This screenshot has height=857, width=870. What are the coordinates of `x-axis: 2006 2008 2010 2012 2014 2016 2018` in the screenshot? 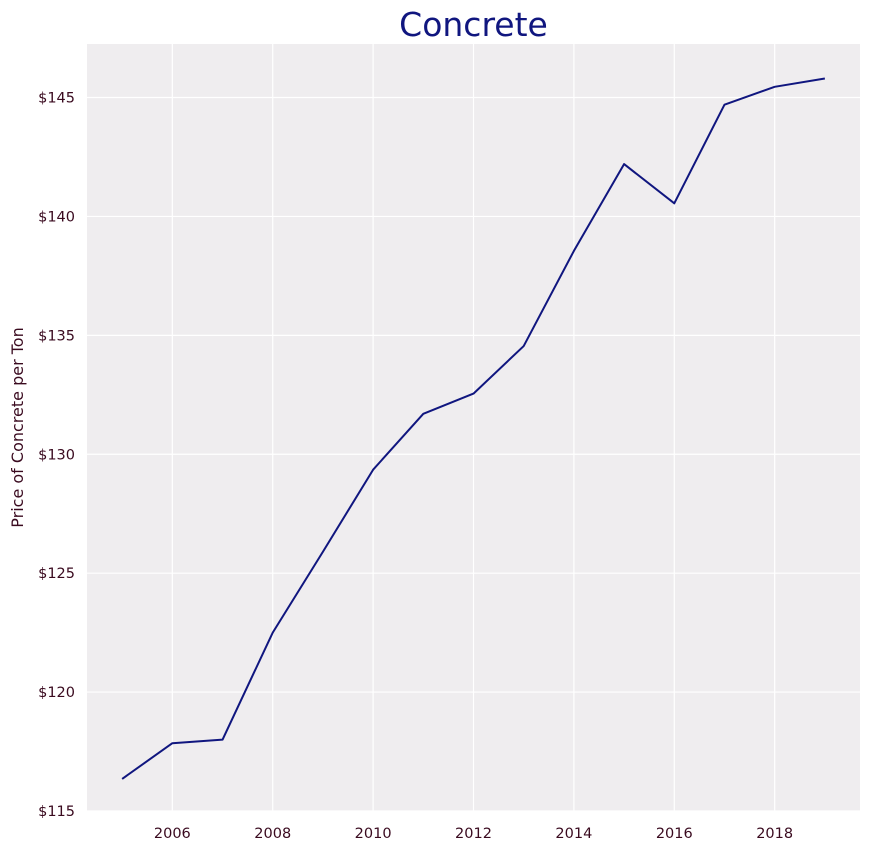 It's located at (473, 834).